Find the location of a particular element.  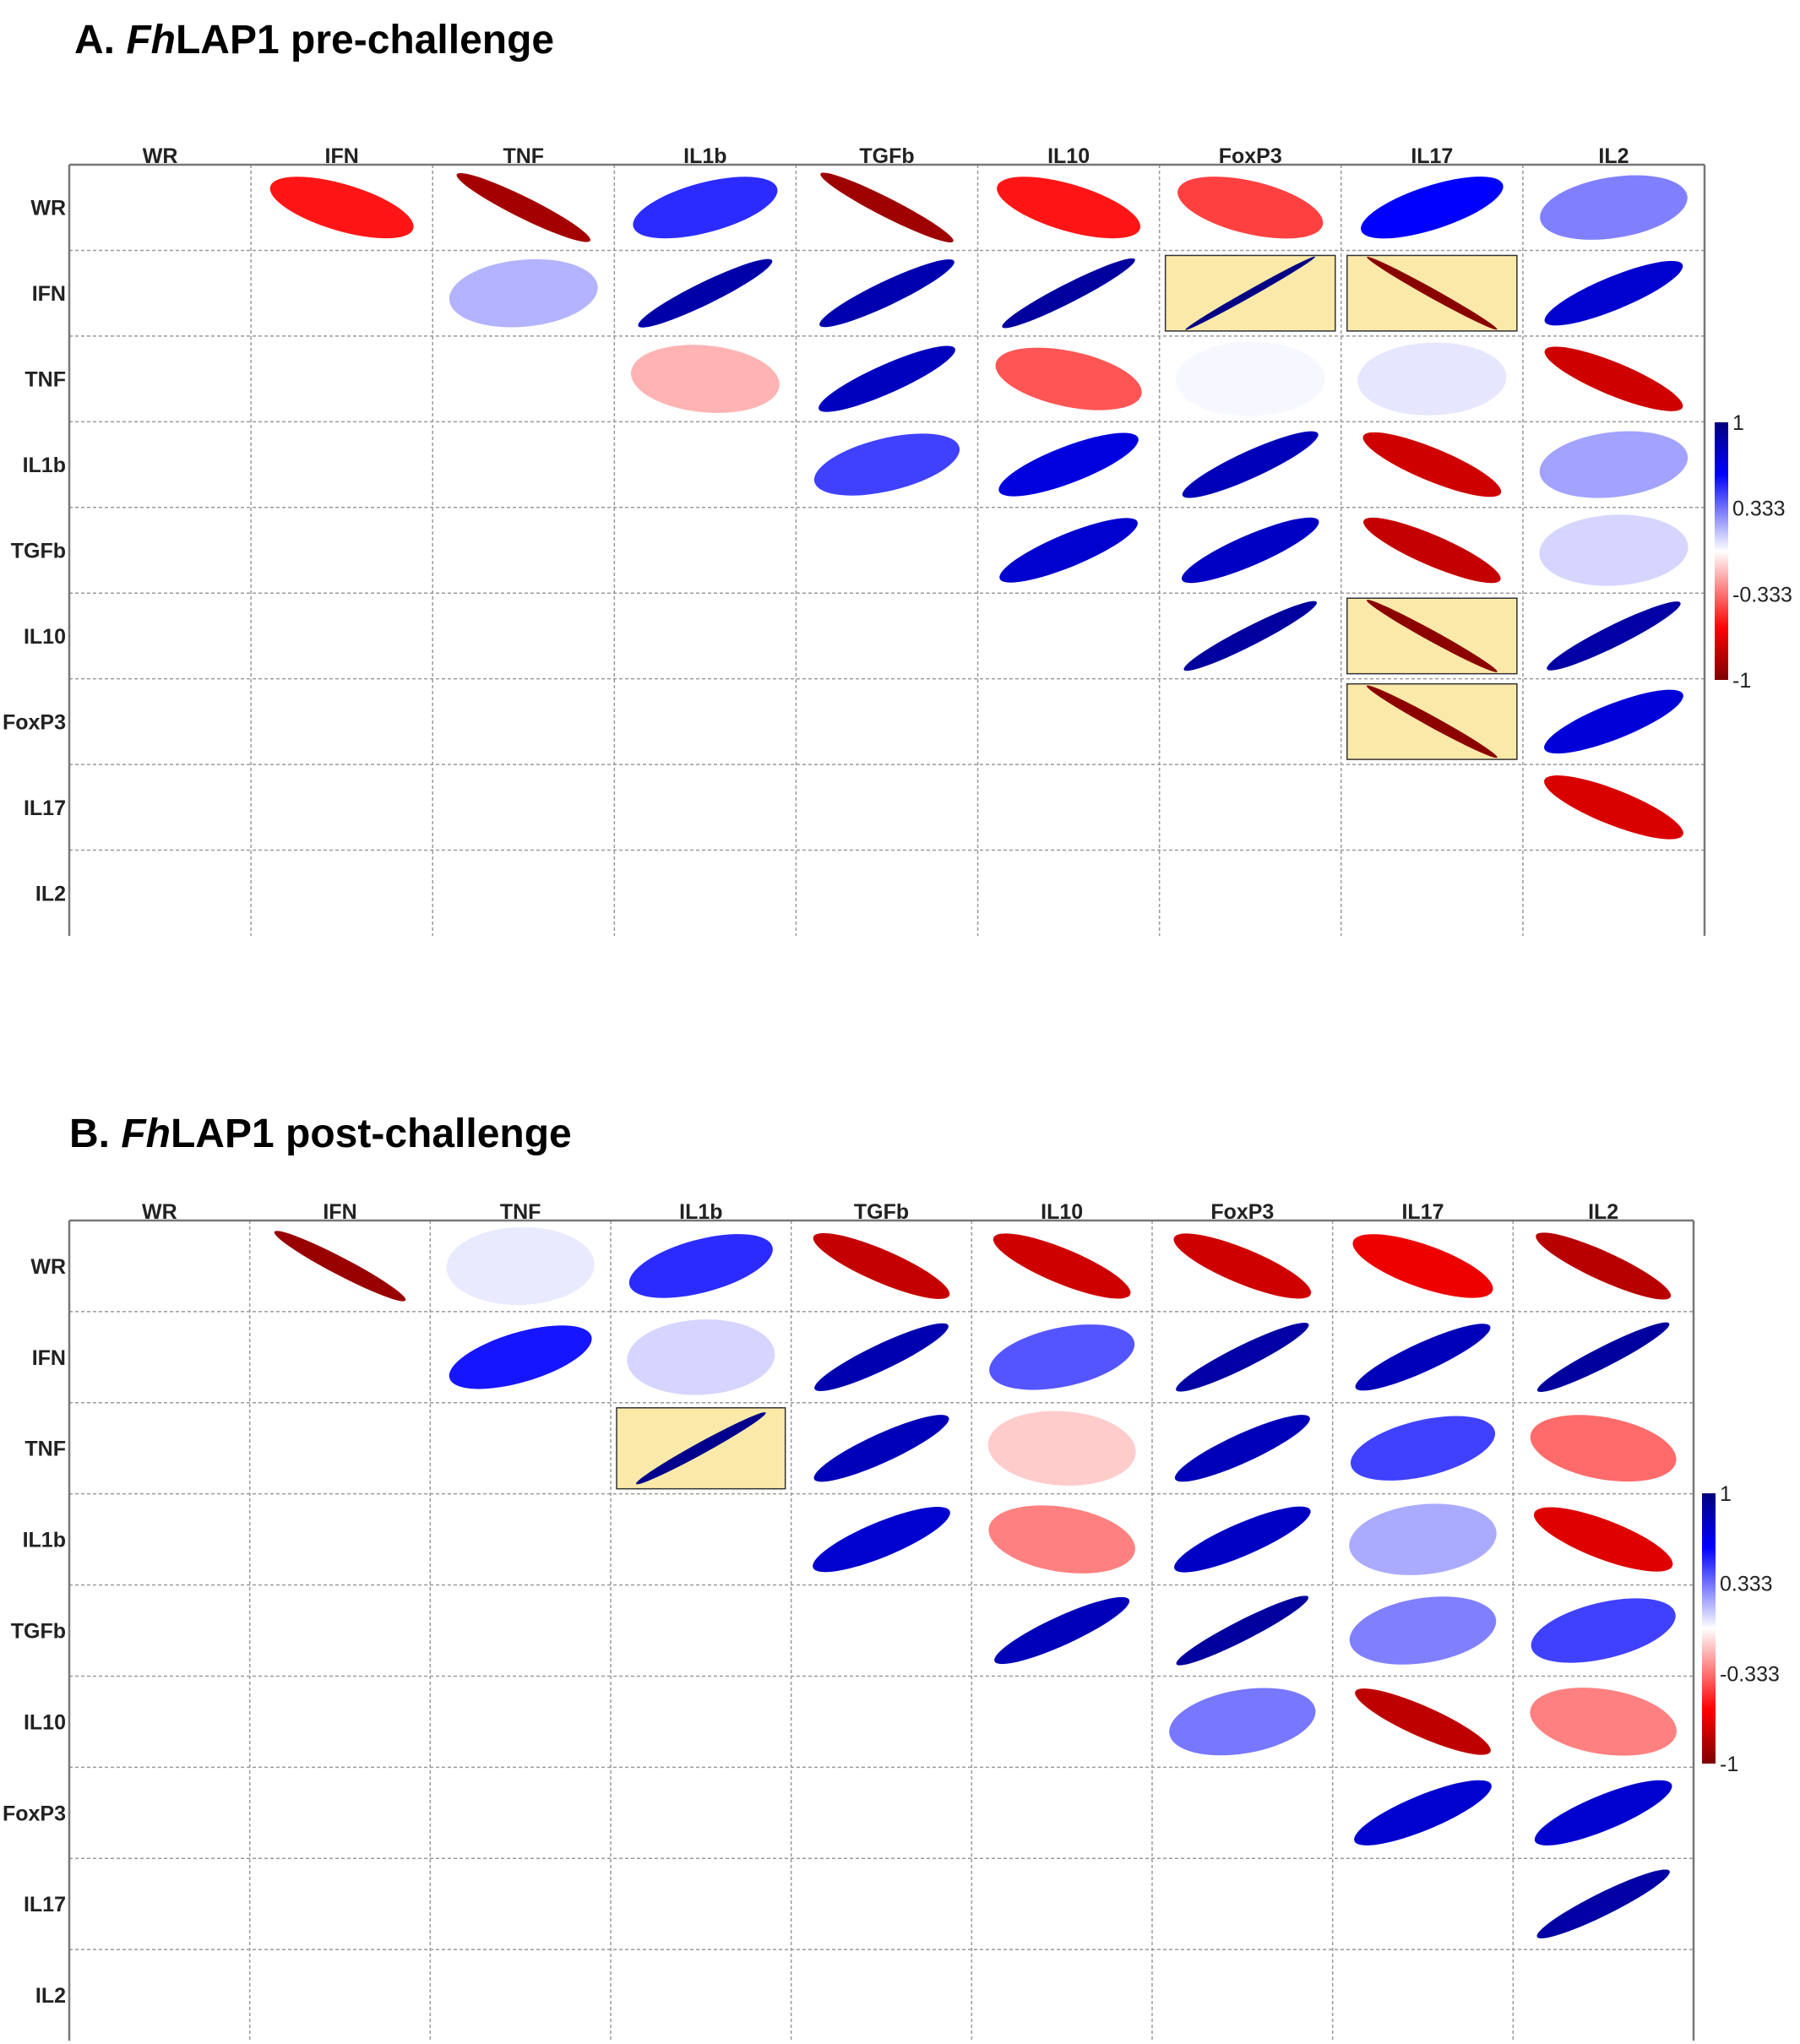

panel-a-title-prefix: A. is located at coordinates (100, 40).